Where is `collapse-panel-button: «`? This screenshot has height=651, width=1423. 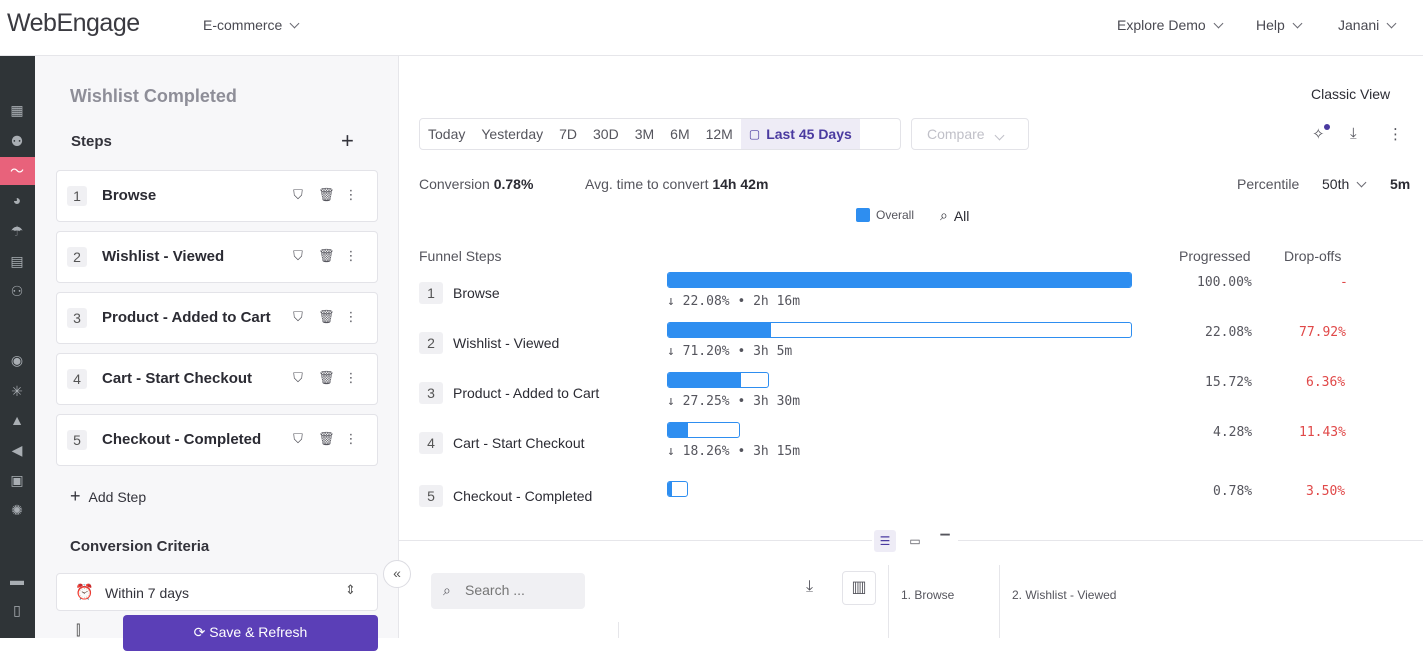
collapse-panel-button: « is located at coordinates (397, 574).